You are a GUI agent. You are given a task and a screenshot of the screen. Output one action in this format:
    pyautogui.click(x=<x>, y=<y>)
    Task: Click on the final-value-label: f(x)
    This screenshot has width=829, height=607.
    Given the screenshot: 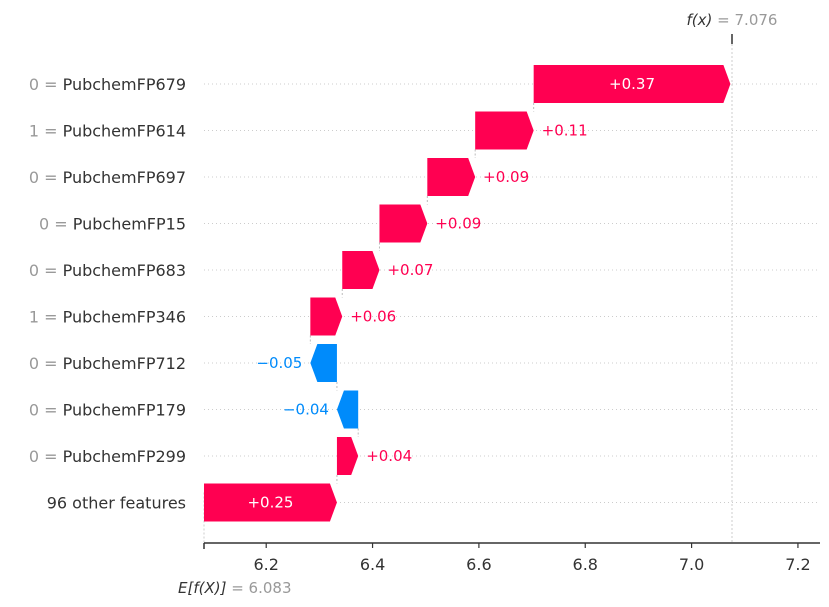 What is the action you would take?
    pyautogui.click(x=702, y=20)
    